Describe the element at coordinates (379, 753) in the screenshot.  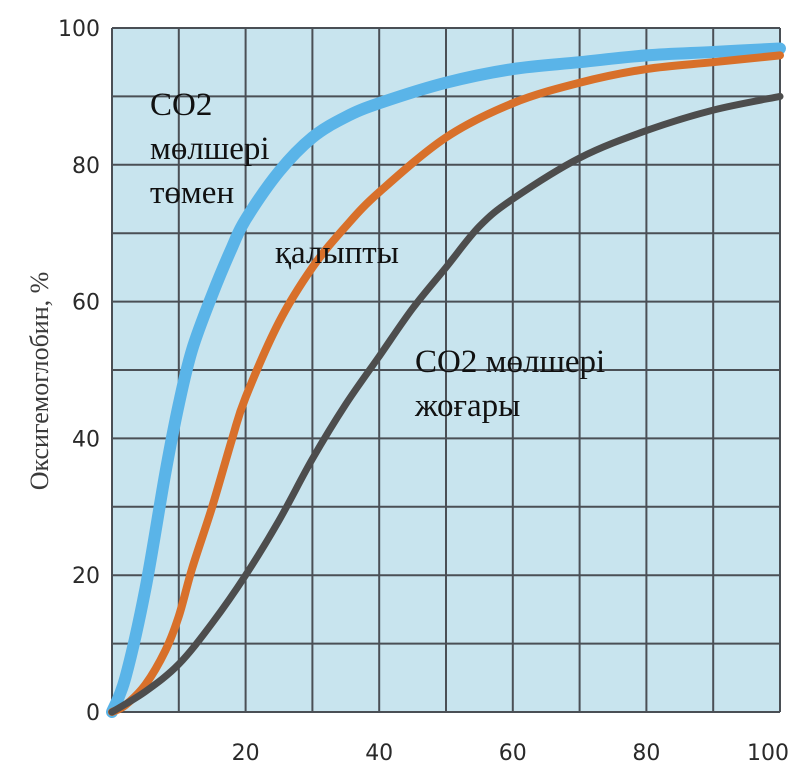
I see `x-tick-label: 40` at that location.